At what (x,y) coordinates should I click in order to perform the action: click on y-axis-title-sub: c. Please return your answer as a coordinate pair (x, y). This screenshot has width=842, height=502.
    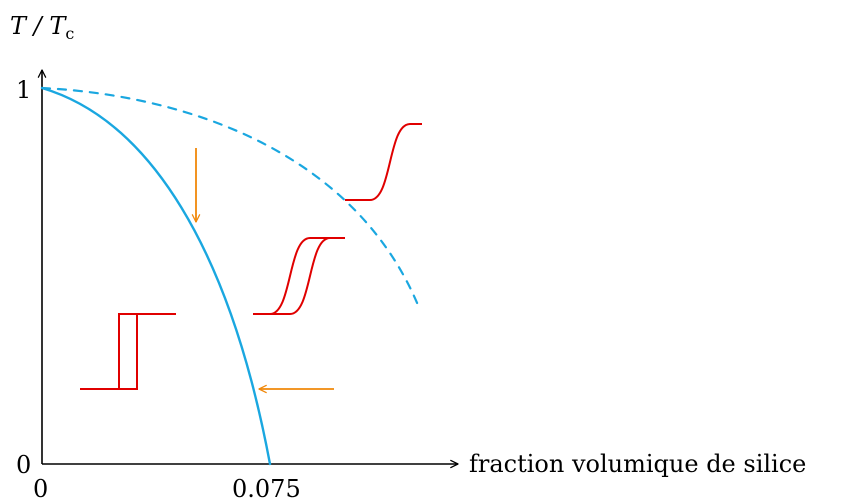
    Looking at the image, I should click on (69, 33).